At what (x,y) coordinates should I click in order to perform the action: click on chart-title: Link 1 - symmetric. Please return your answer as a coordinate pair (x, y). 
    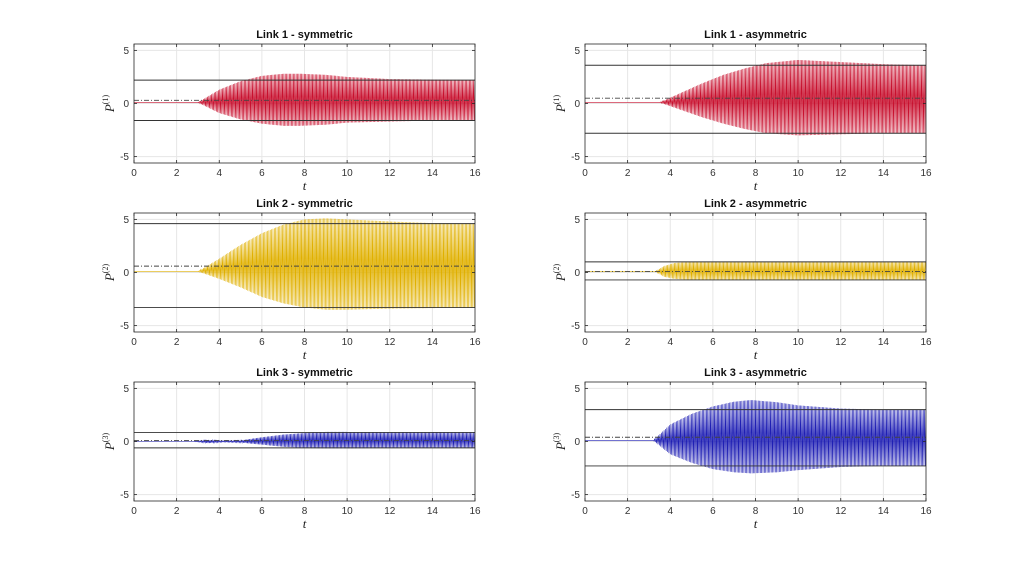
    Looking at the image, I should click on (304, 35).